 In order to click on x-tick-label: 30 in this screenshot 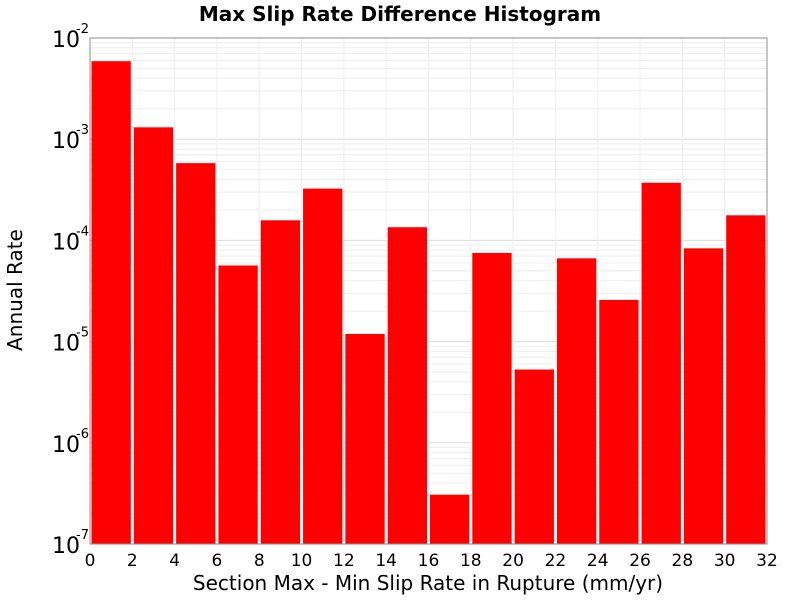, I will do `click(725, 561)`.